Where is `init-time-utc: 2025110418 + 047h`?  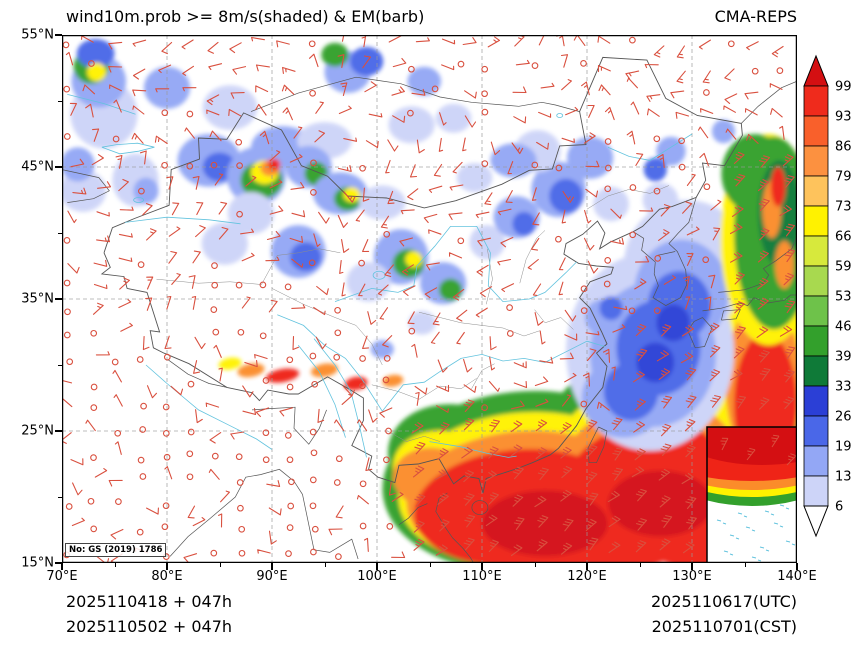 init-time-utc: 2025110418 + 047h is located at coordinates (149, 601).